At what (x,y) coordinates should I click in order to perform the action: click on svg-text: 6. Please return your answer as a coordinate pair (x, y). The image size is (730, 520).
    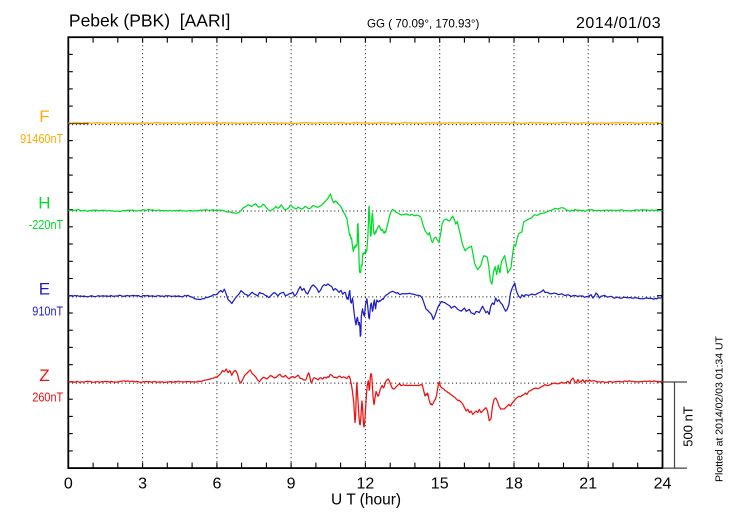
    Looking at the image, I should click on (216, 484).